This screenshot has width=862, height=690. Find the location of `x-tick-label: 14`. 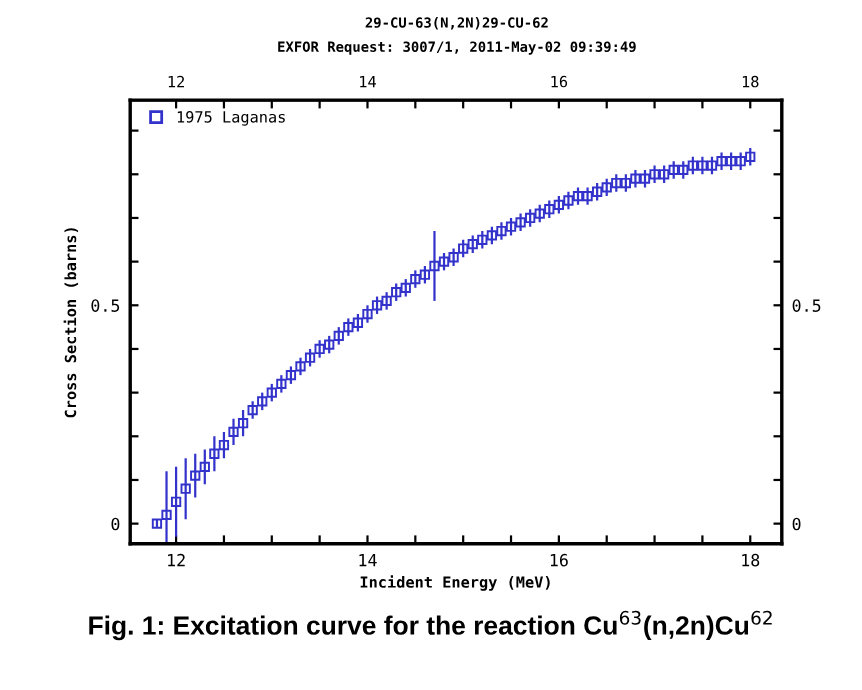

x-tick-label: 14 is located at coordinates (368, 560).